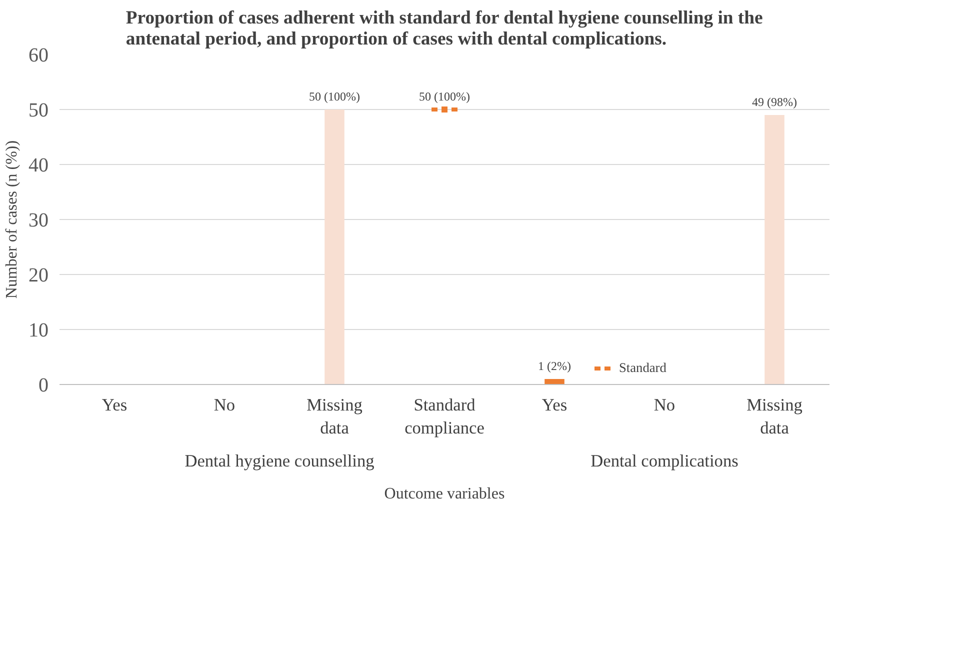 This screenshot has width=980, height=664. Describe the element at coordinates (12, 219) in the screenshot. I see `y-axis-title: Number of cases (n (%))` at that location.